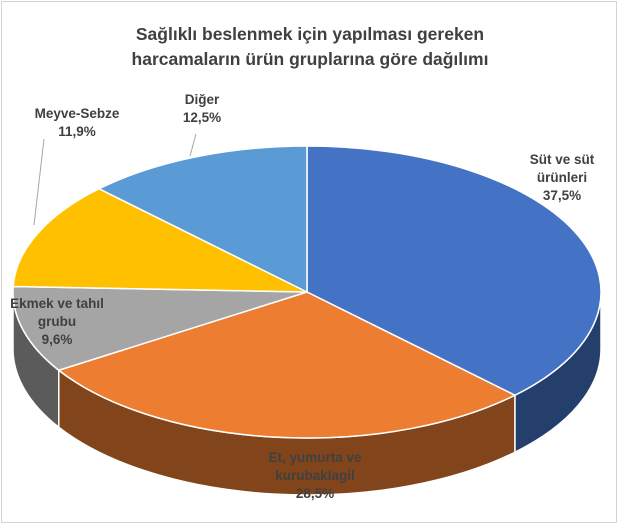 The image size is (620, 526). What do you see at coordinates (77, 122) in the screenshot?
I see `data-label-meyve-sebze: Meyve-Sebze 11,9%` at bounding box center [77, 122].